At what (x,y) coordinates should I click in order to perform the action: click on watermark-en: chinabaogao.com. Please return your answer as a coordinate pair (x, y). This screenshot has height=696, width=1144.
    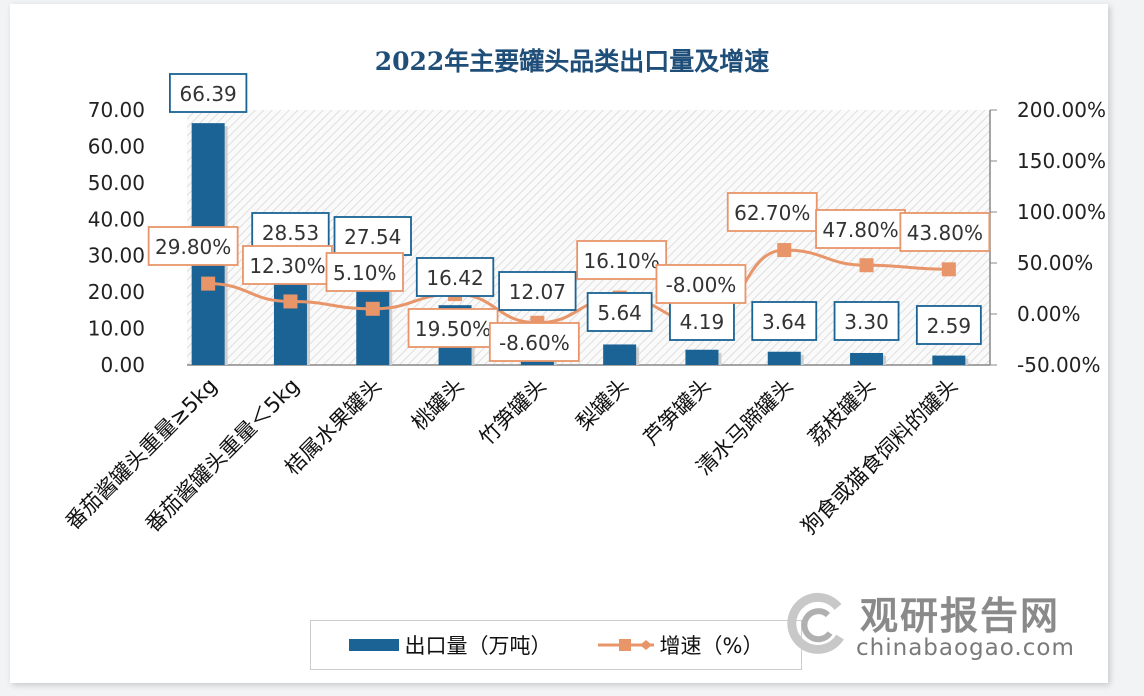
    Looking at the image, I should click on (965, 648).